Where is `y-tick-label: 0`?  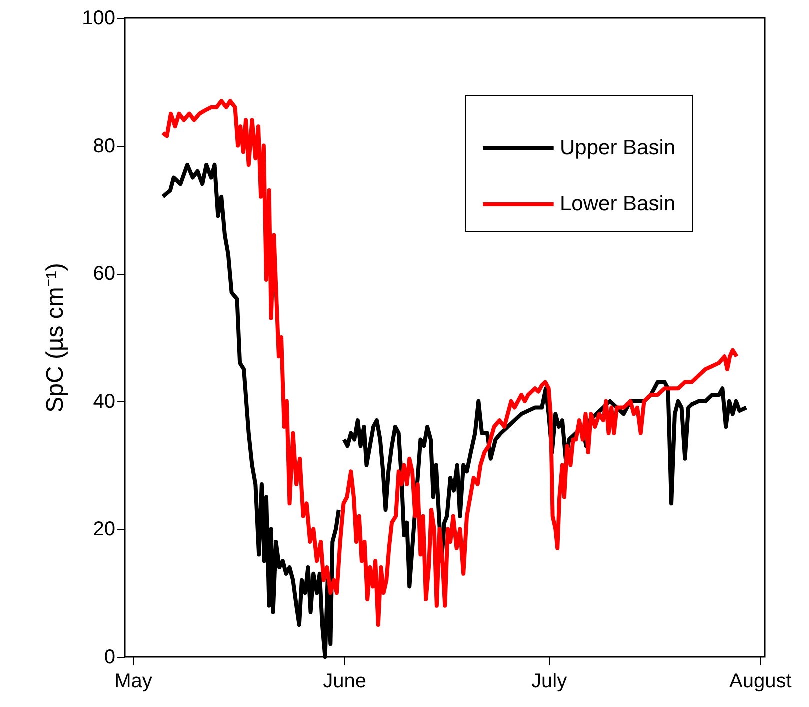 y-tick-label: 0 is located at coordinates (110, 657).